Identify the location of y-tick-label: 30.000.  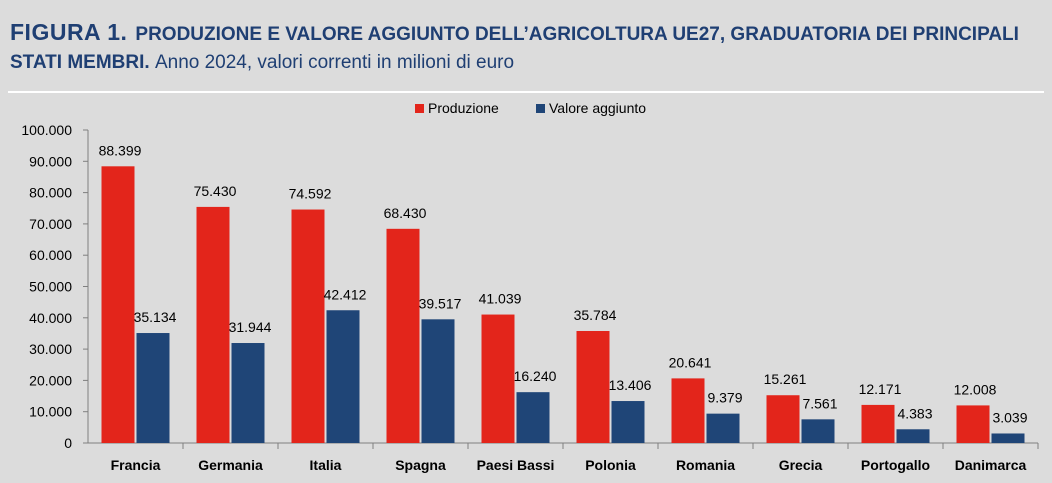
(50, 349).